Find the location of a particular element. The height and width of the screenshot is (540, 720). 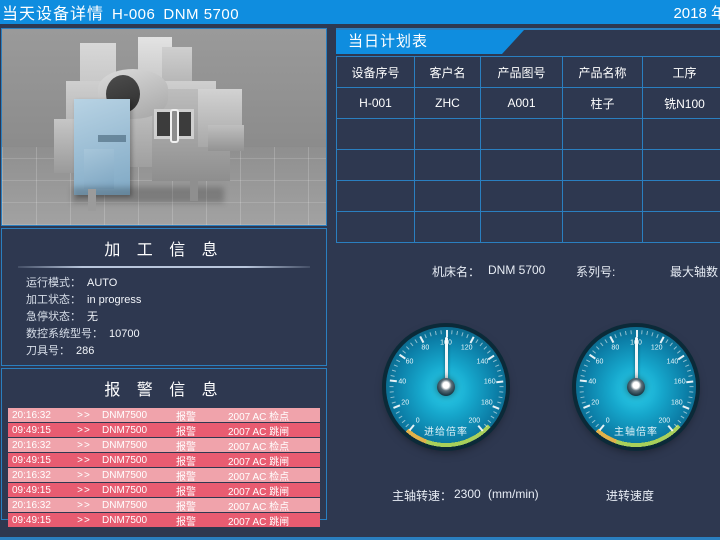

spindle-gauge-hub is located at coordinates (636, 387).